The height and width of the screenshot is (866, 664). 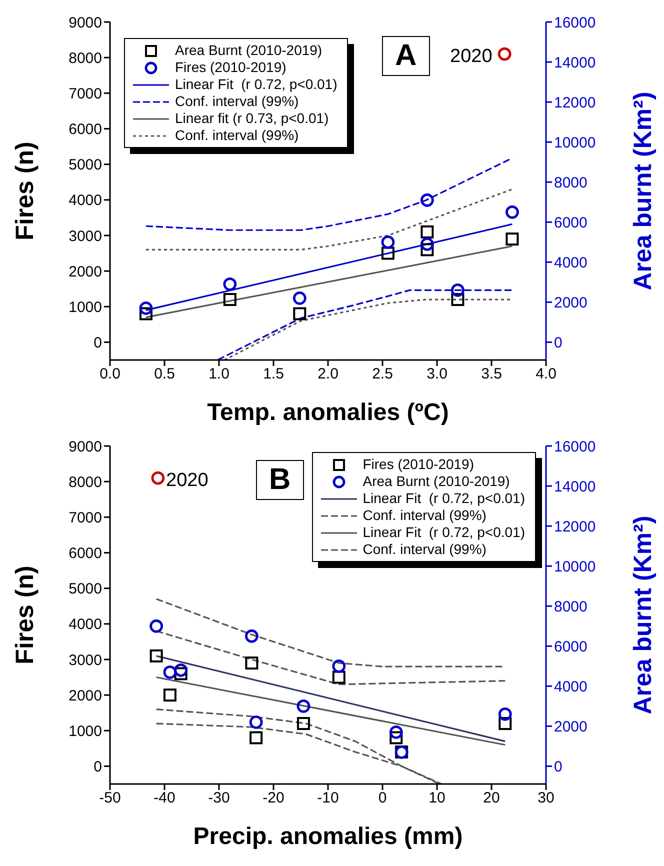 I want to click on annotation: A, so click(x=406, y=56).